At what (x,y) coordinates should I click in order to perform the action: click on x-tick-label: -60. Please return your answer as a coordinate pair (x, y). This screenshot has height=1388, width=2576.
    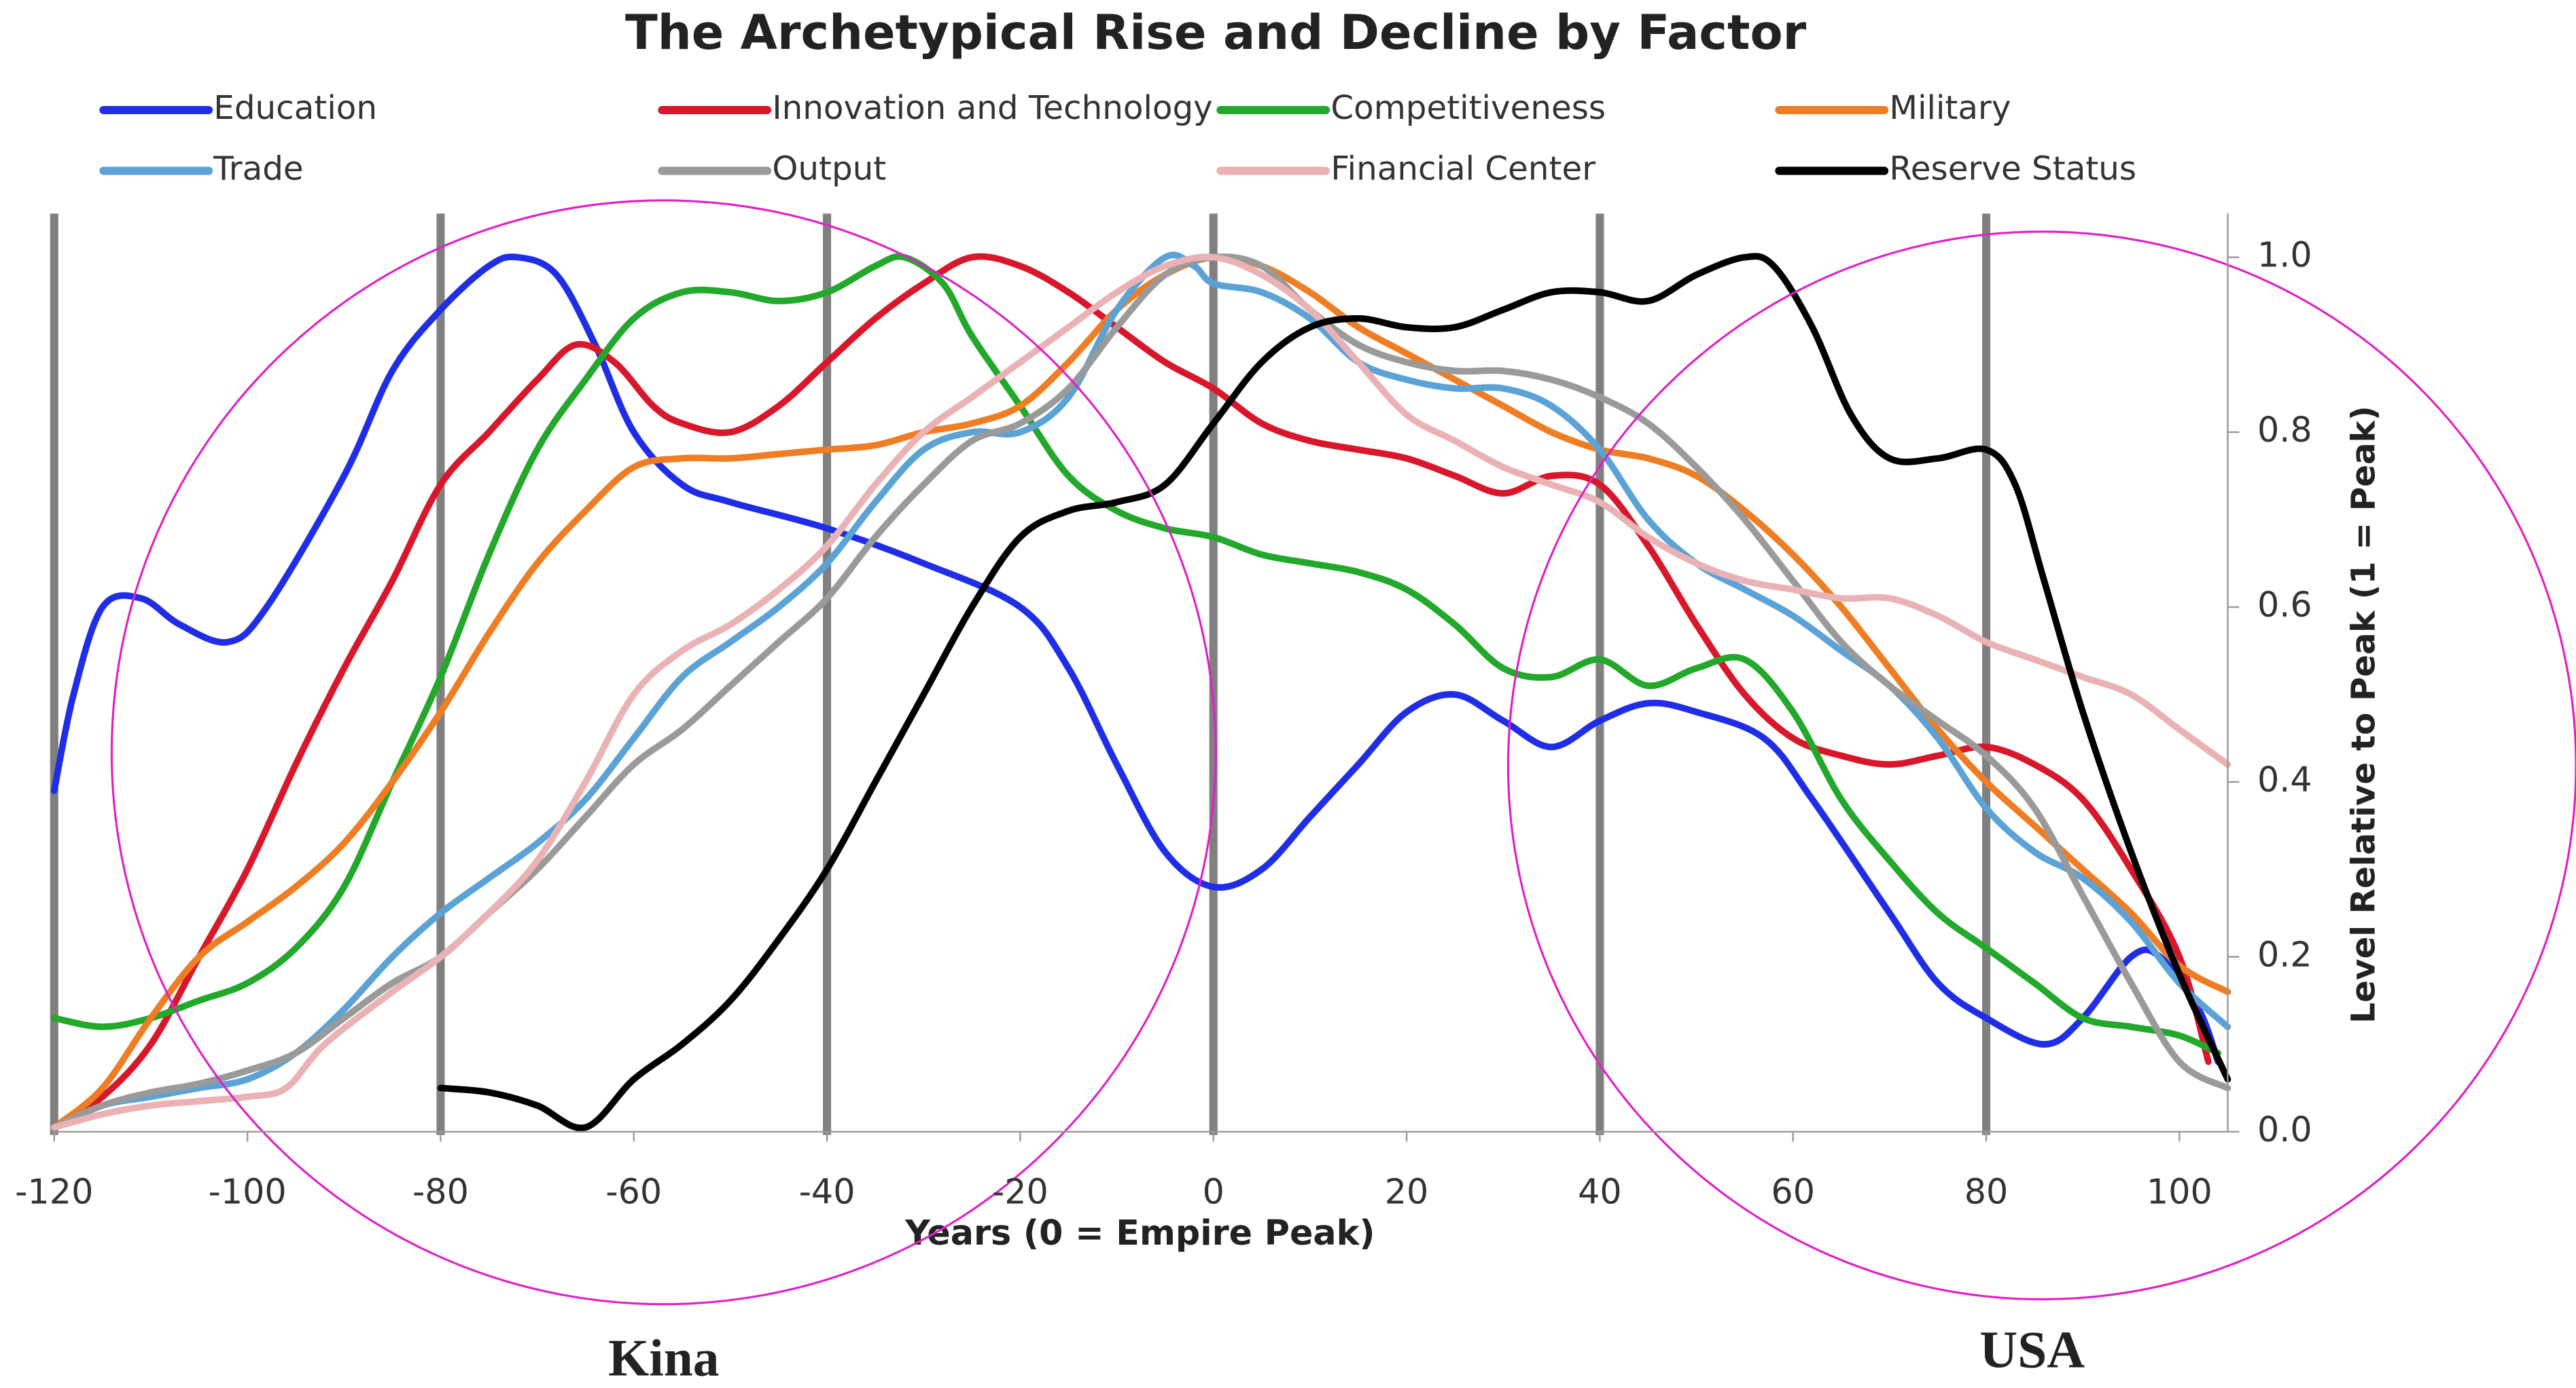
    Looking at the image, I should click on (633, 1192).